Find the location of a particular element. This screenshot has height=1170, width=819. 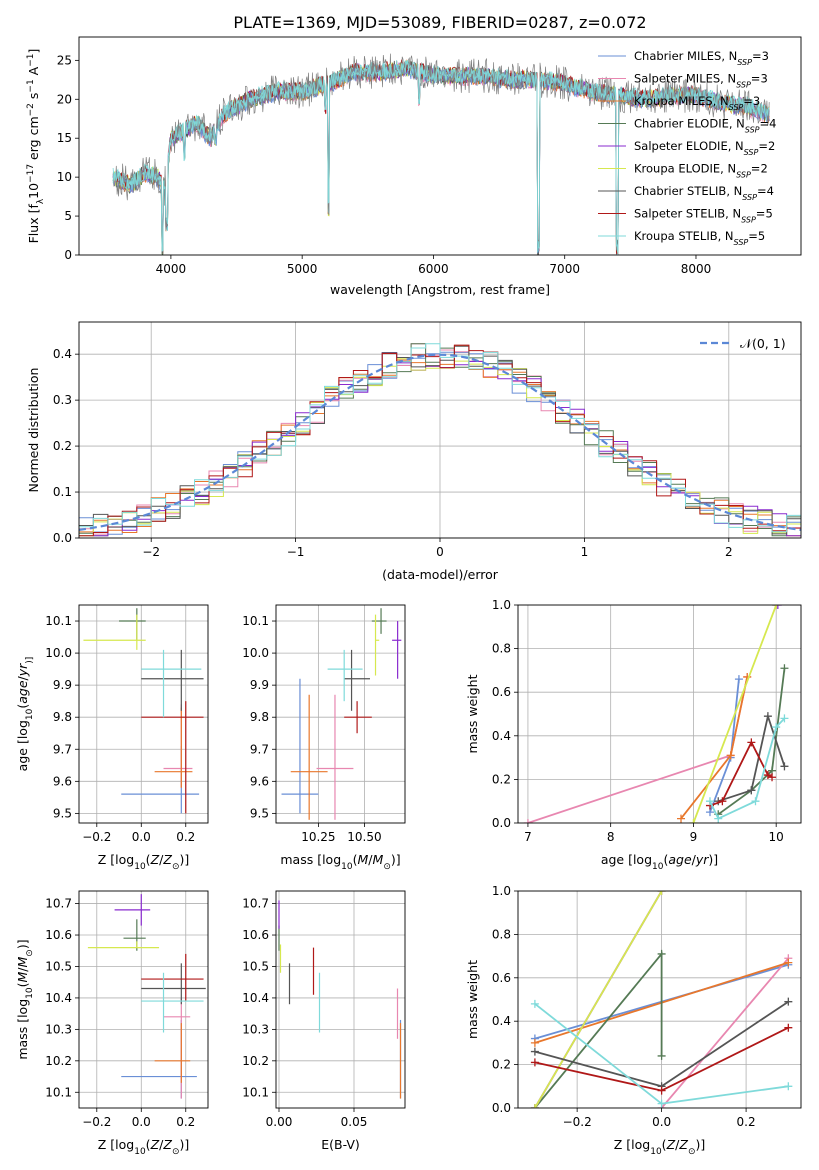

label-part: yr is located at coordinates (702, 859).